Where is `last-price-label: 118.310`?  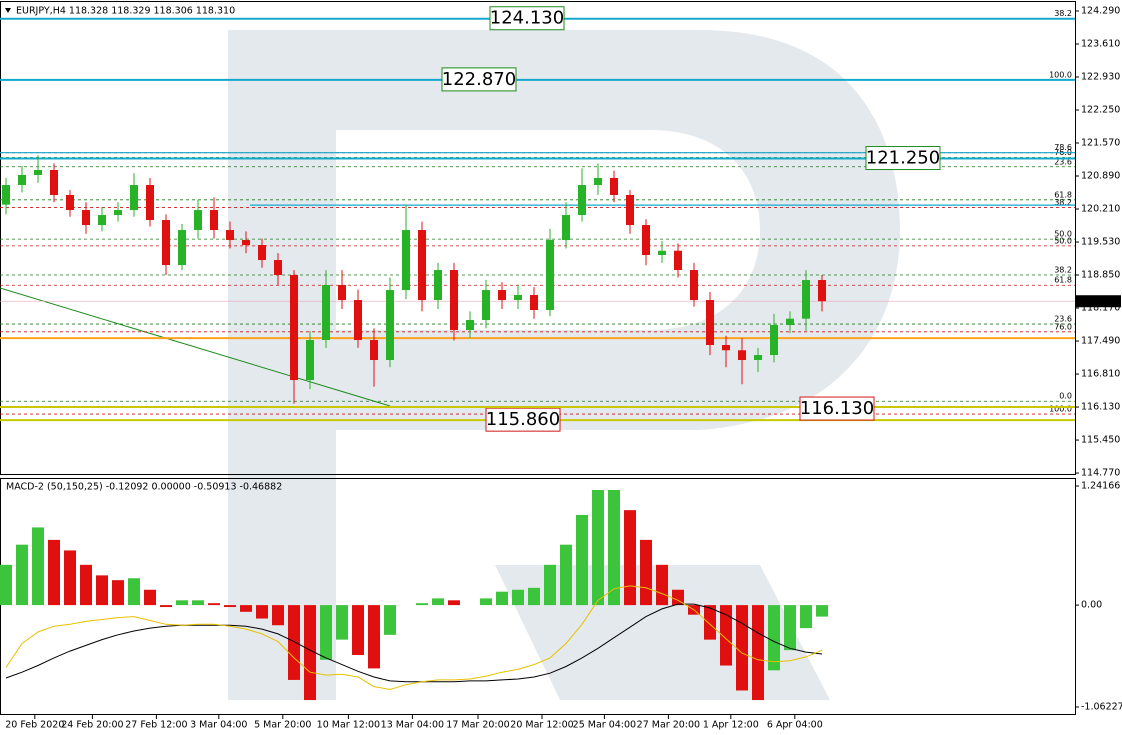 last-price-label: 118.310 is located at coordinates (1100, 301).